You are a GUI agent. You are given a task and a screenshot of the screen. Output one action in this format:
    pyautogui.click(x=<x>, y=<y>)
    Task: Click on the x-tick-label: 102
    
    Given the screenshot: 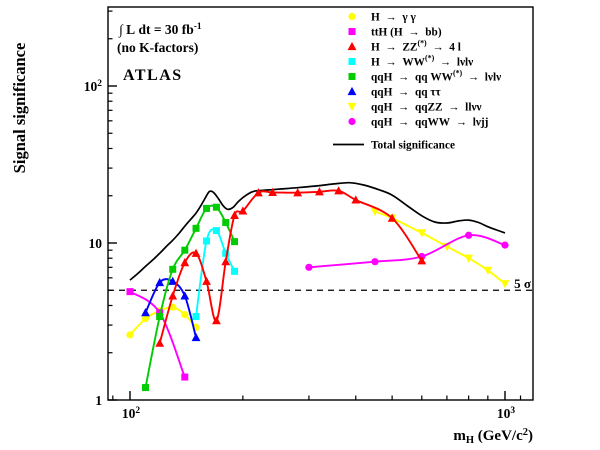 What is the action you would take?
    pyautogui.click(x=131, y=413)
    